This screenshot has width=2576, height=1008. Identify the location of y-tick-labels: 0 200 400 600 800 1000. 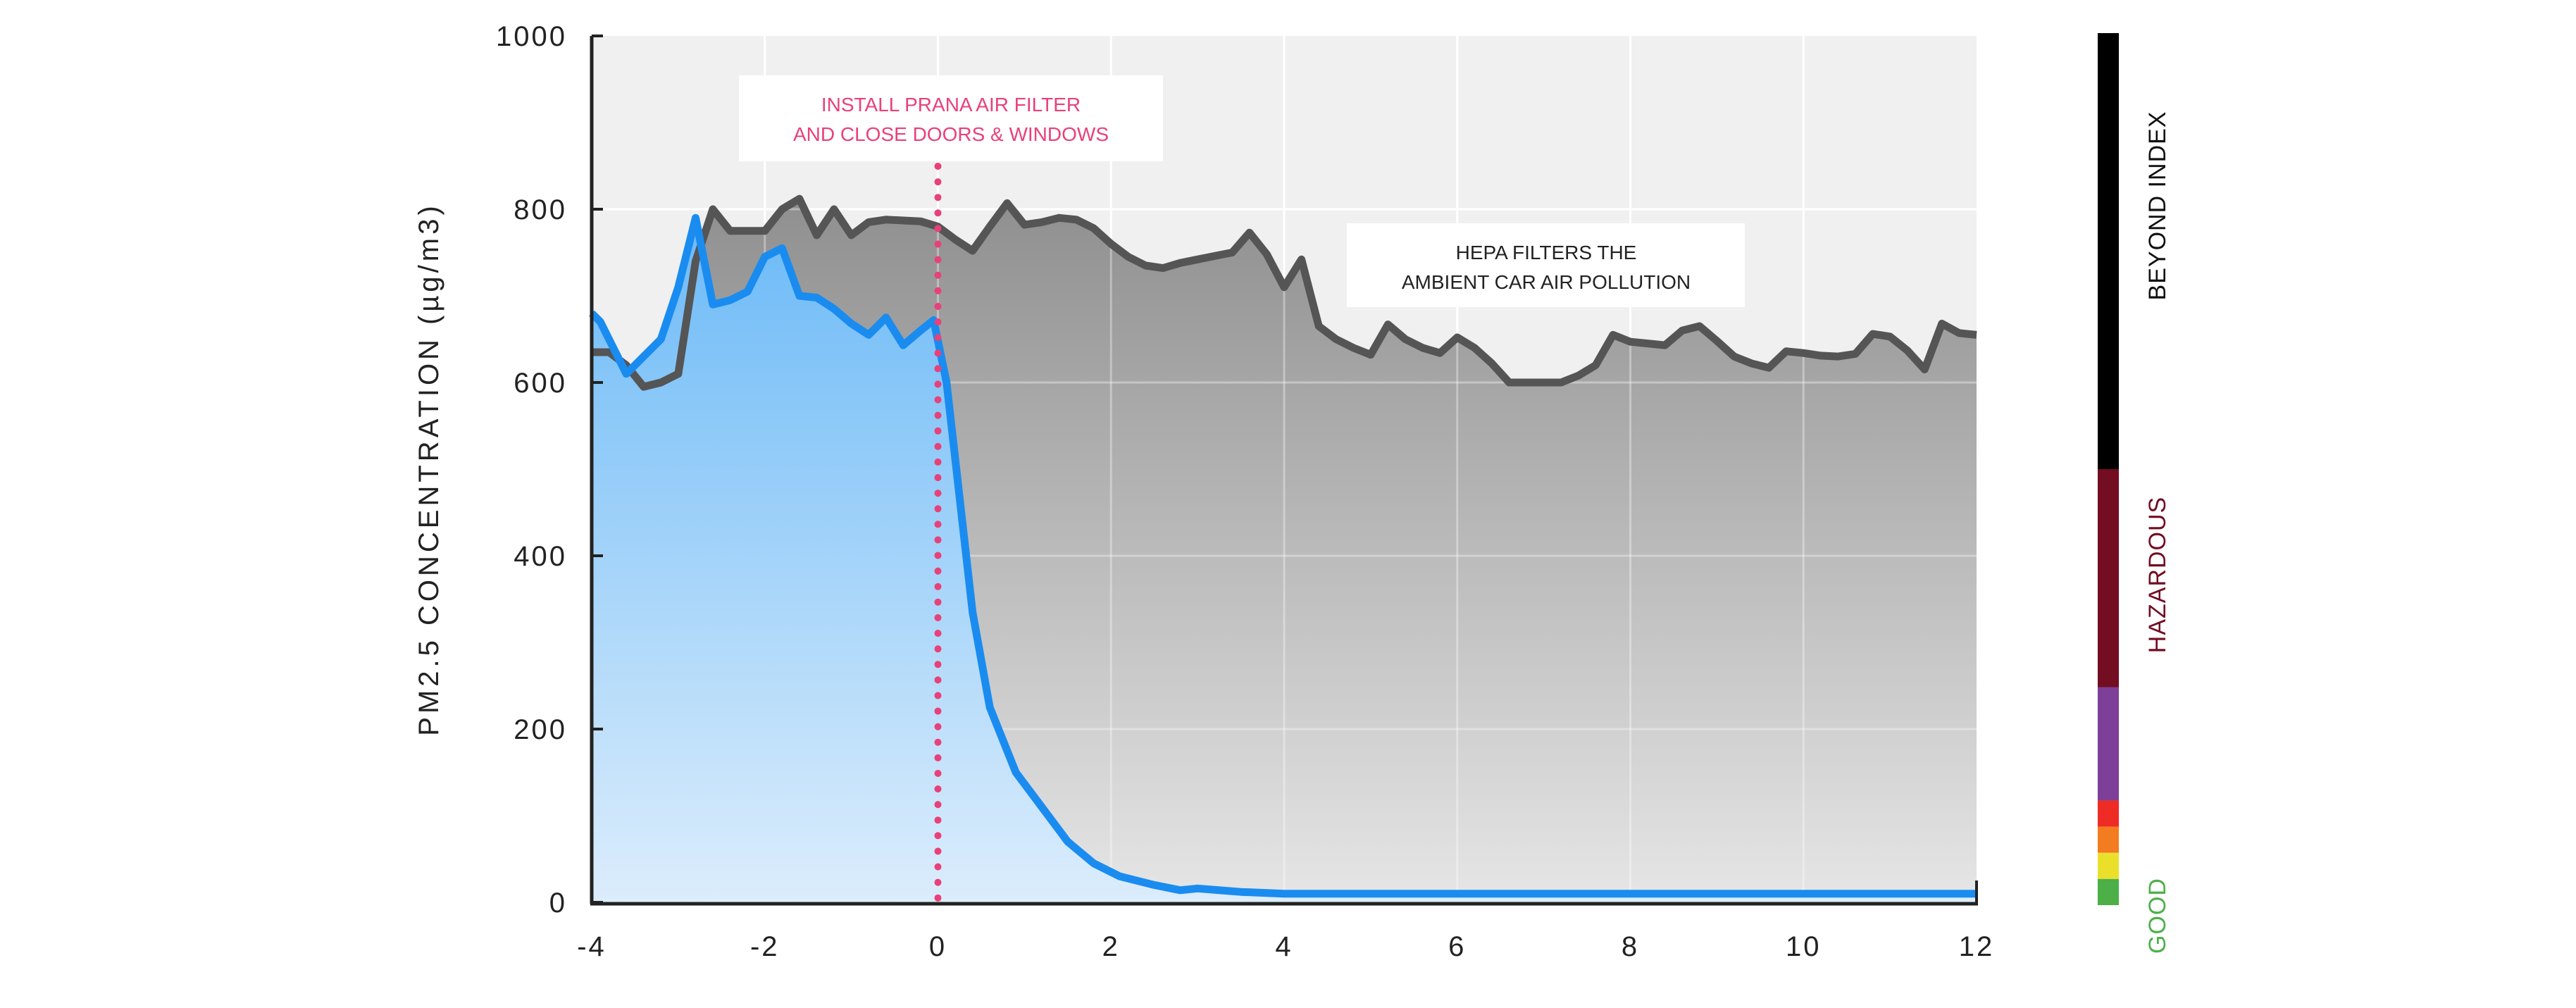
(549, 470).